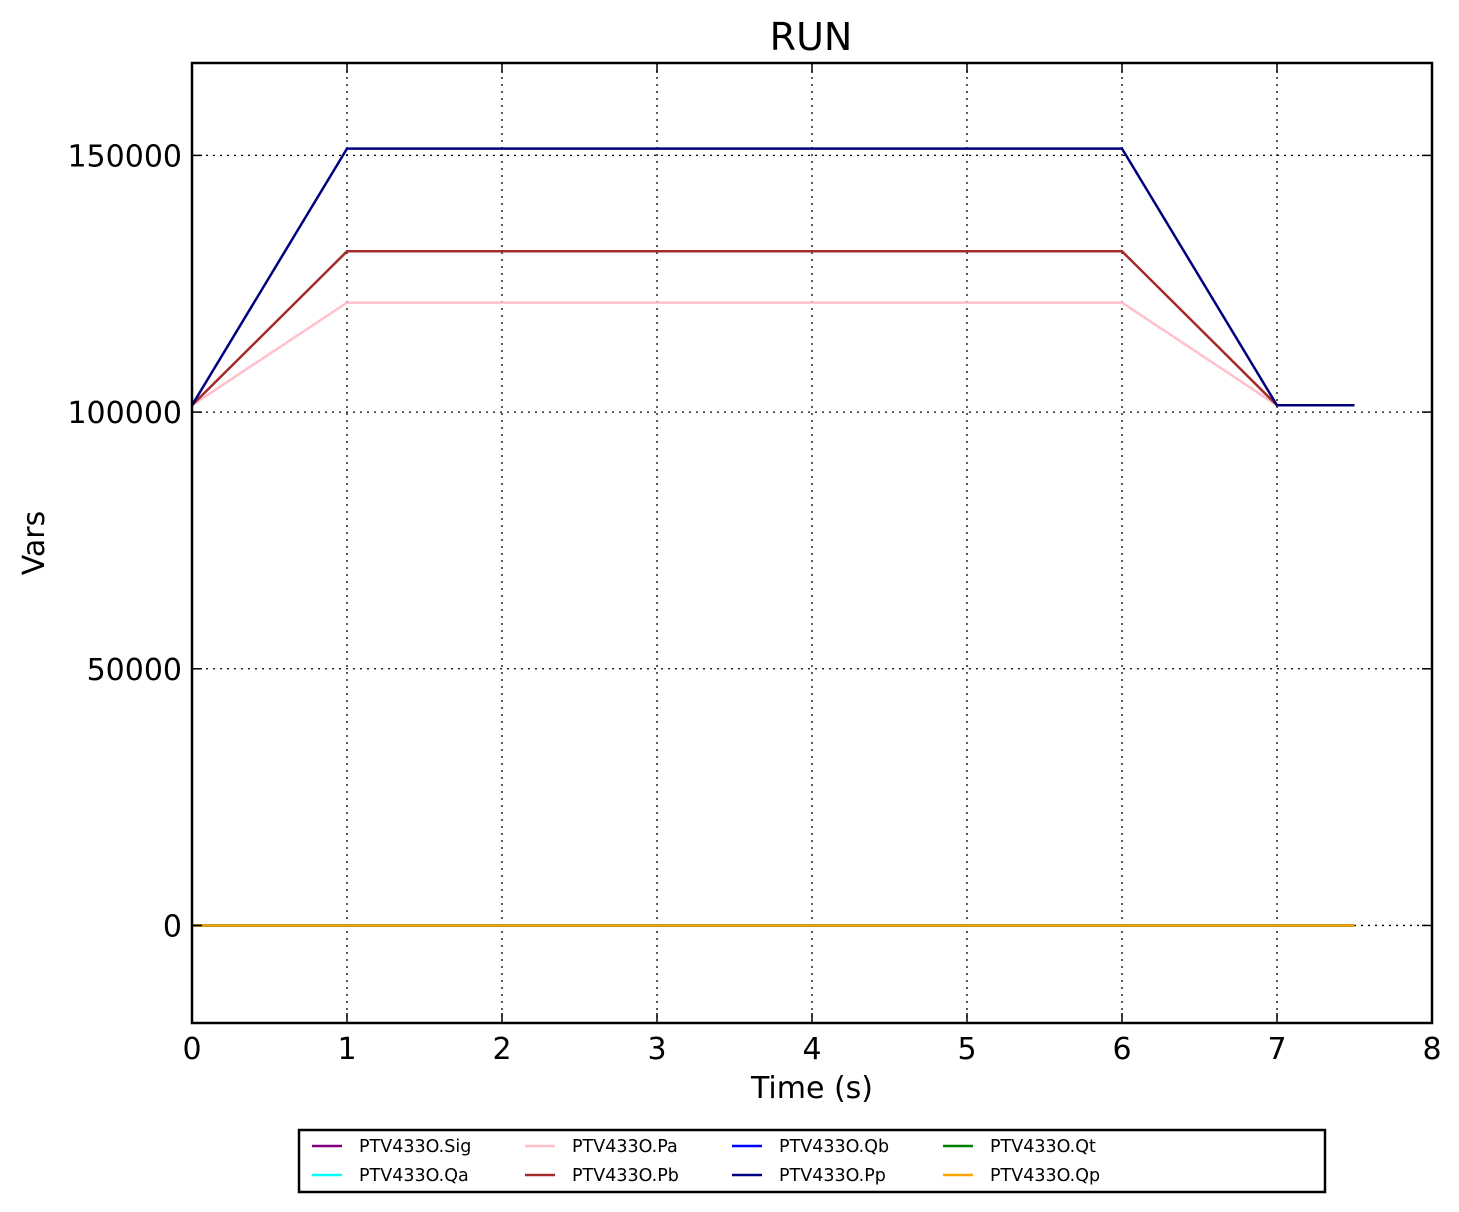 This screenshot has height=1212, width=1459. Describe the element at coordinates (1121, 1049) in the screenshot. I see `x-tick-label: 6` at that location.